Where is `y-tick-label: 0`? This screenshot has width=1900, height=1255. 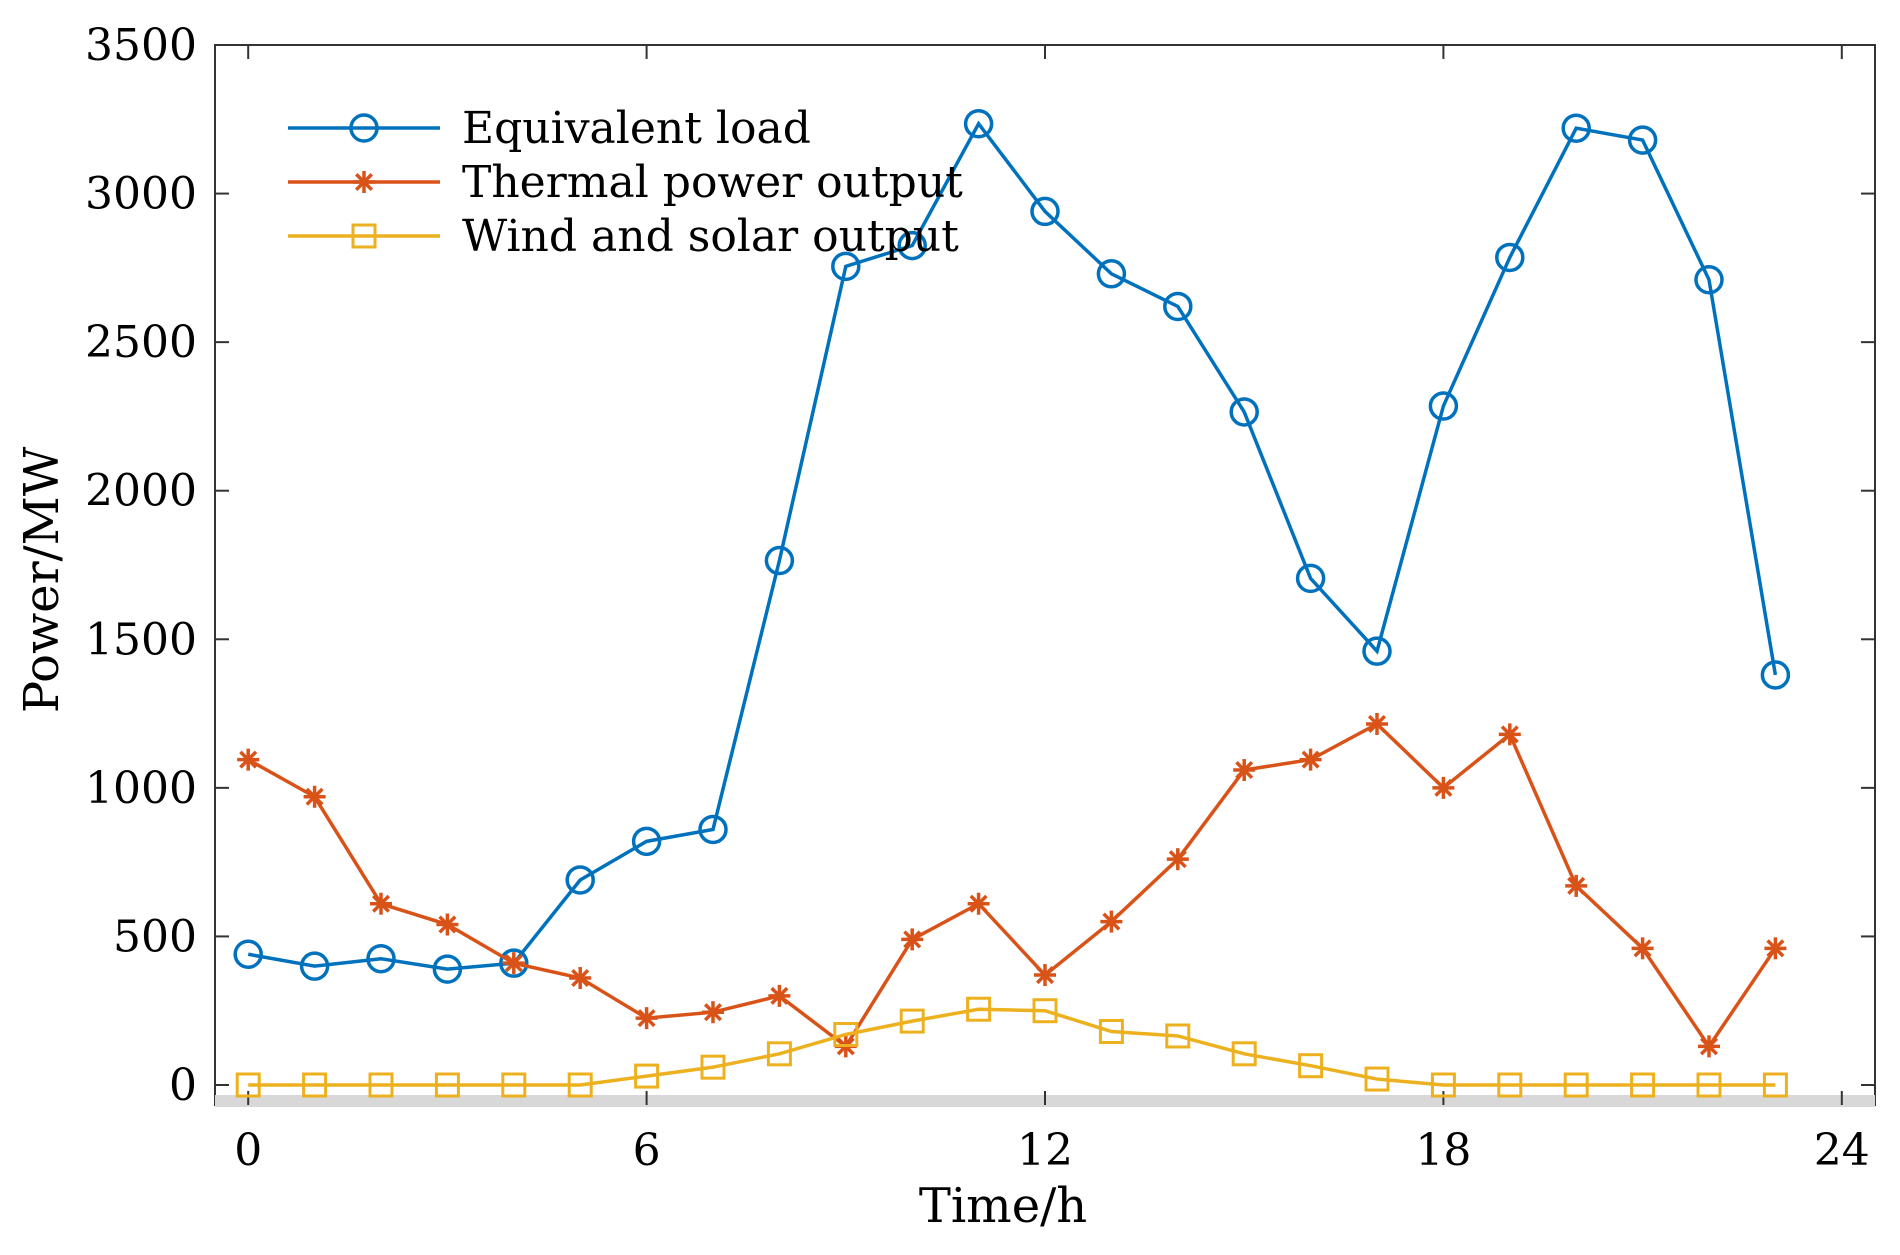
y-tick-label: 0 is located at coordinates (183, 1085).